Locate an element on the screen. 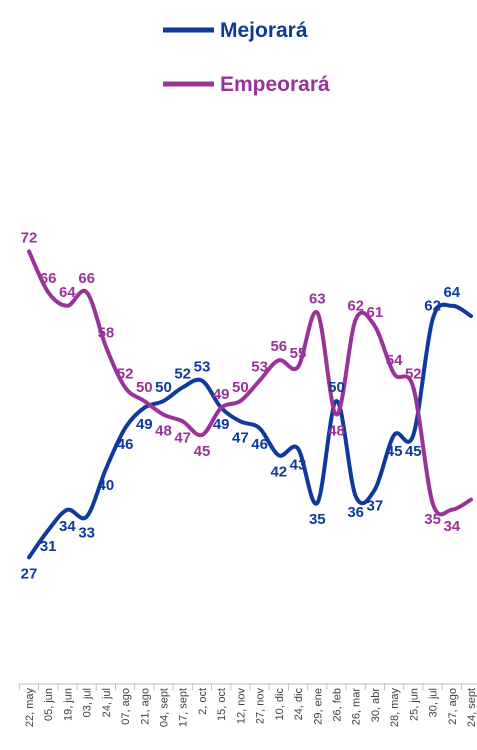 The height and width of the screenshot is (750, 477). x-tick-label: 25, jun is located at coordinates (414, 704).